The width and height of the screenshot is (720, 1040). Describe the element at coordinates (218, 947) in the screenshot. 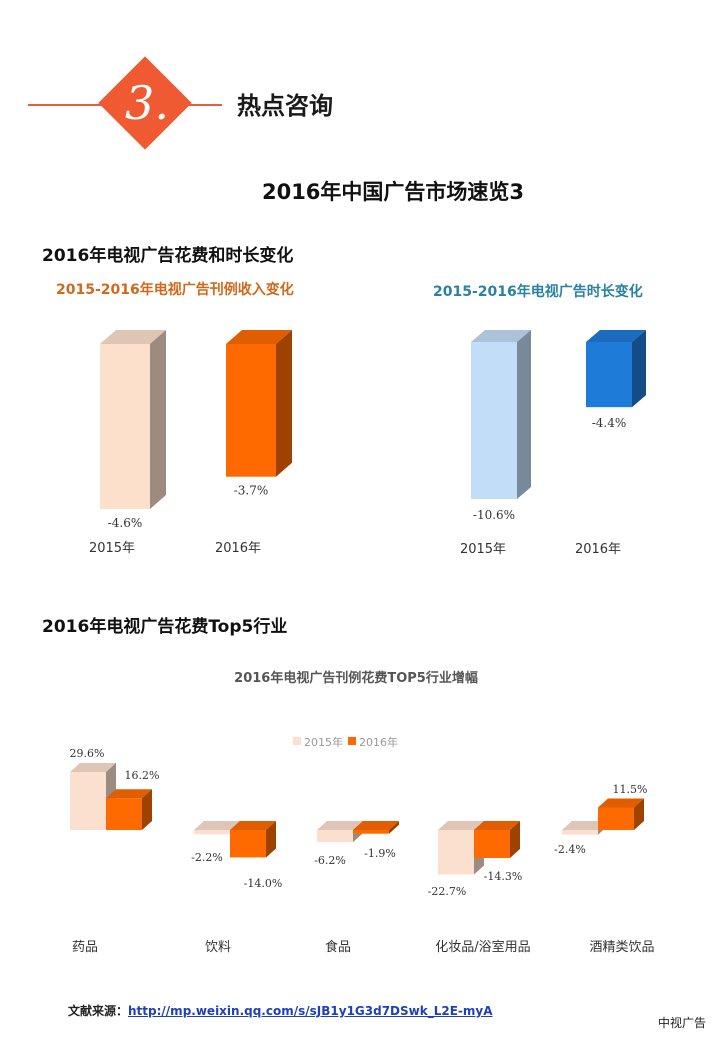

I see `chart3-category-label-1: 饮料` at that location.